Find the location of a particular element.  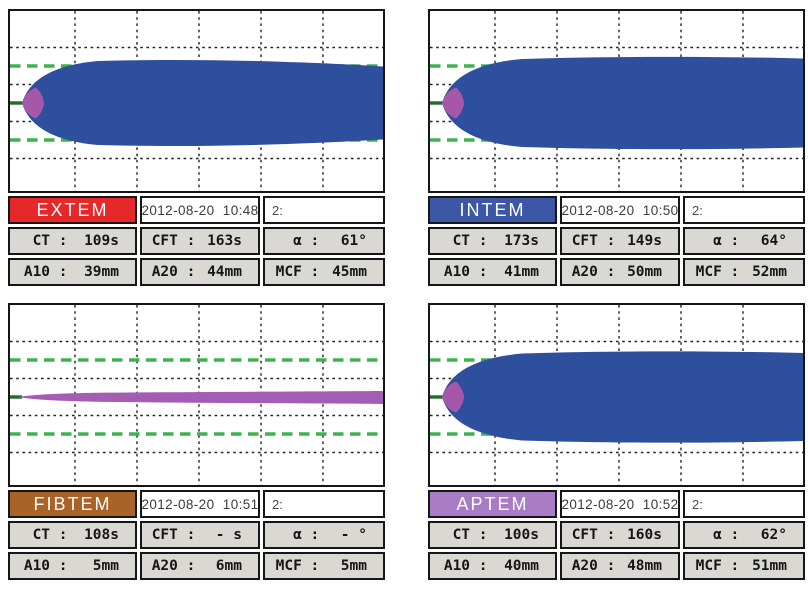

metric-a10: A10 : 39mm is located at coordinates (72, 272).